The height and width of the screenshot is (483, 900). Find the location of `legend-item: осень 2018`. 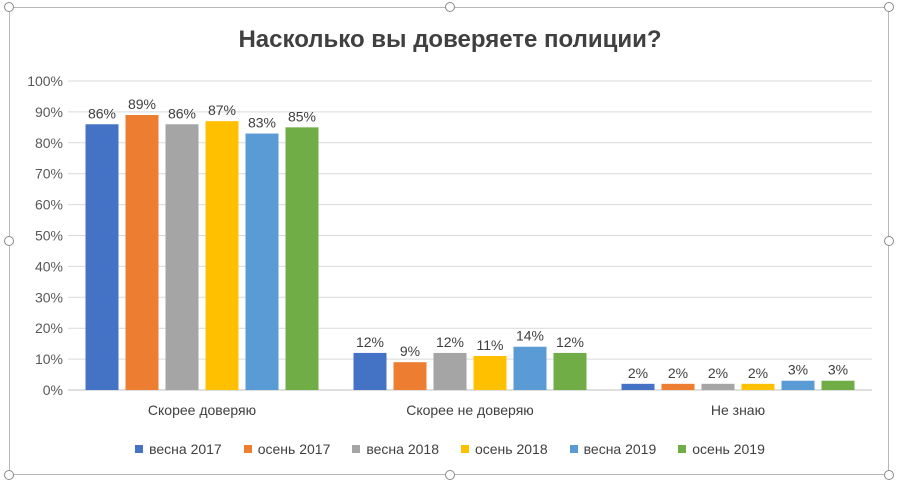

legend-item: осень 2018 is located at coordinates (504, 449).